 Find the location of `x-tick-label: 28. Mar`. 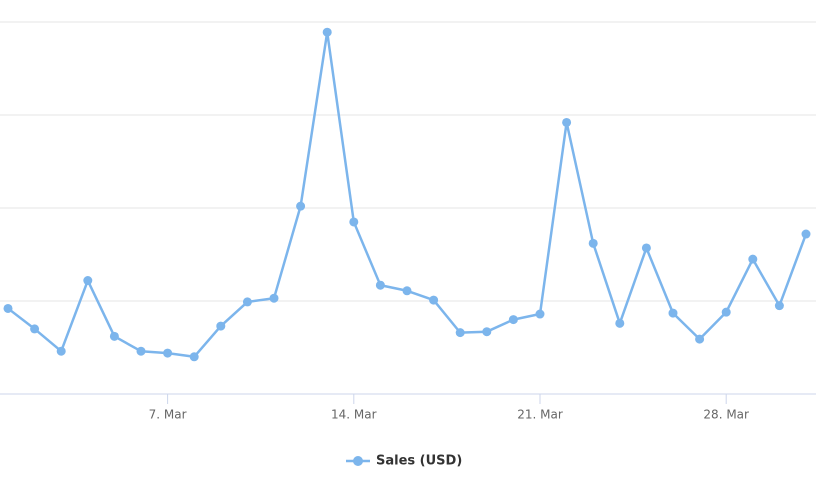

x-tick-label: 28. Mar is located at coordinates (726, 415).